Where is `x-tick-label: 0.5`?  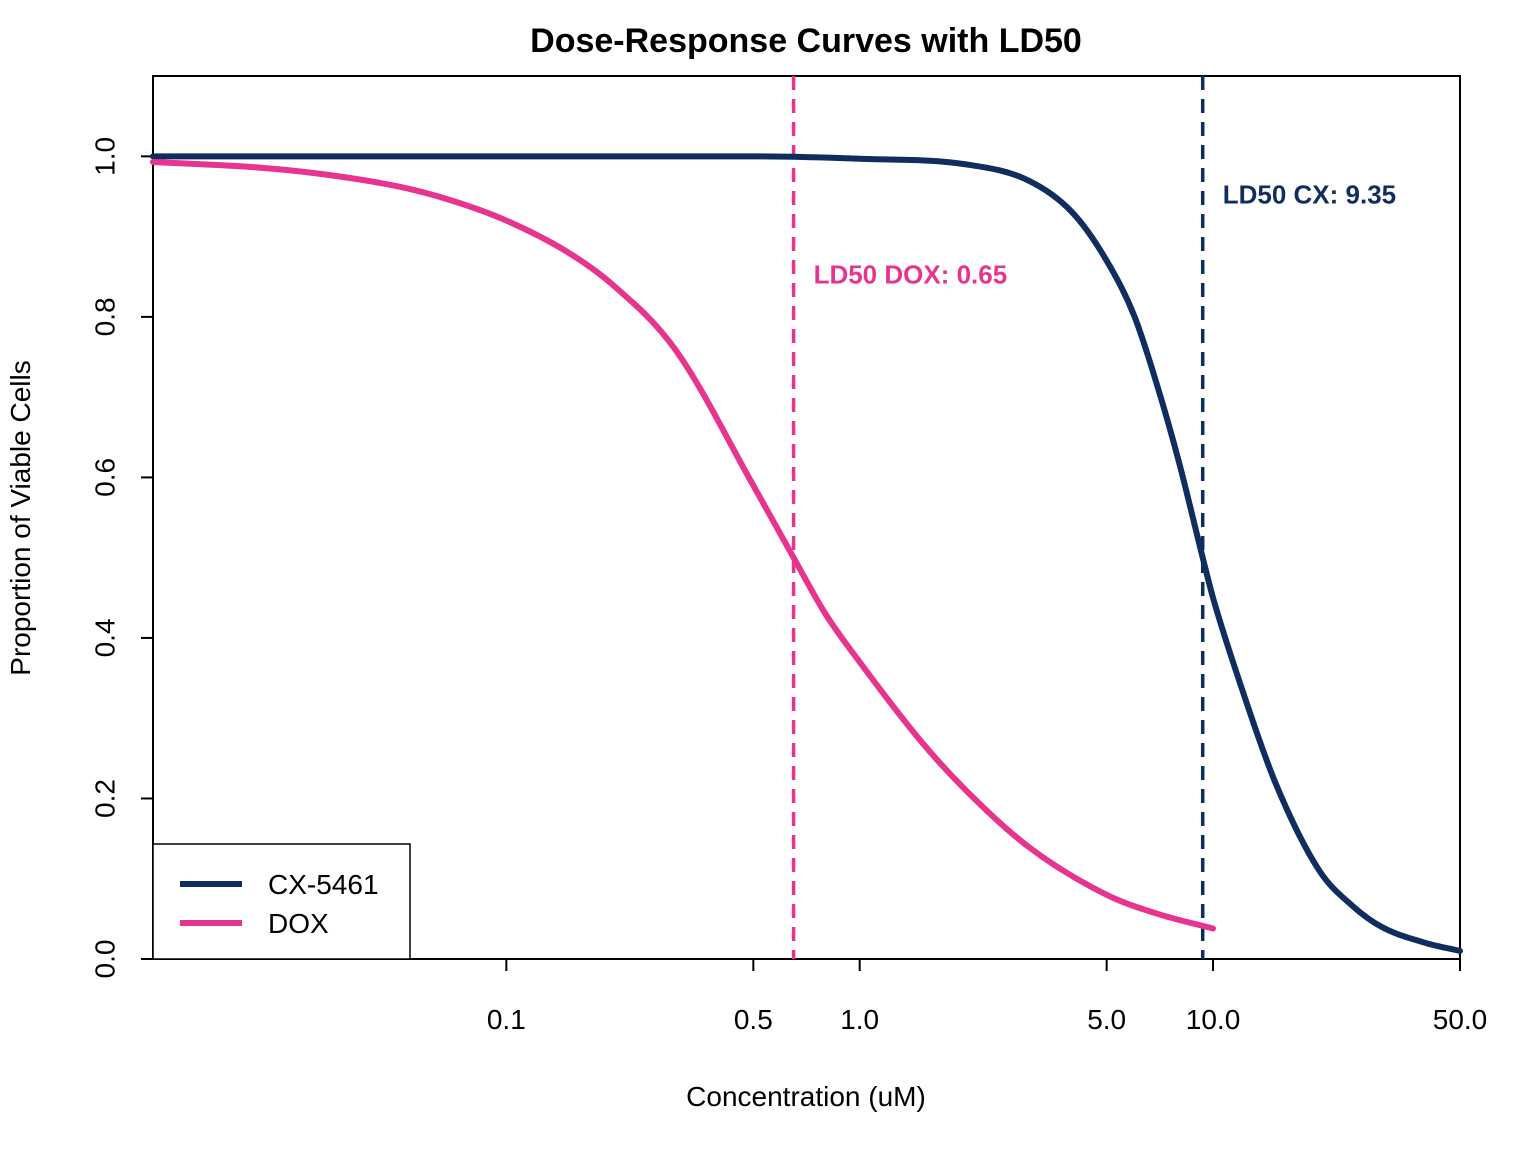
x-tick-label: 0.5 is located at coordinates (753, 1019).